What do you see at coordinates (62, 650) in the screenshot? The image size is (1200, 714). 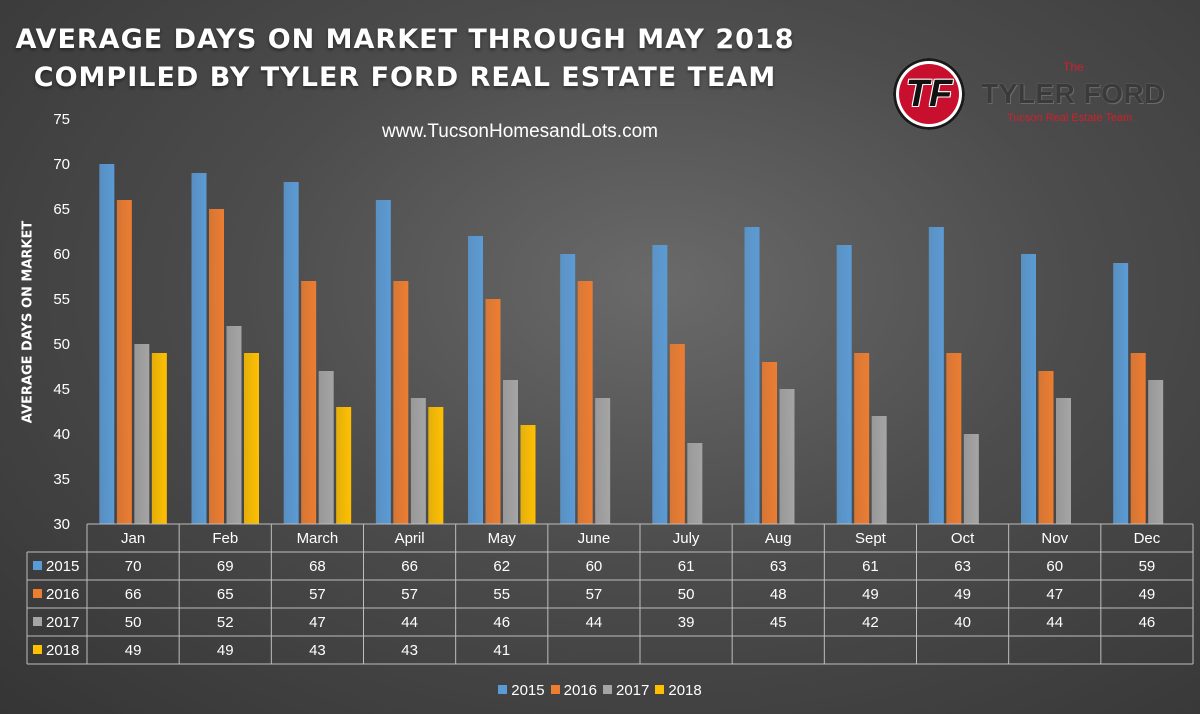 I see `table-row-label: 2018` at bounding box center [62, 650].